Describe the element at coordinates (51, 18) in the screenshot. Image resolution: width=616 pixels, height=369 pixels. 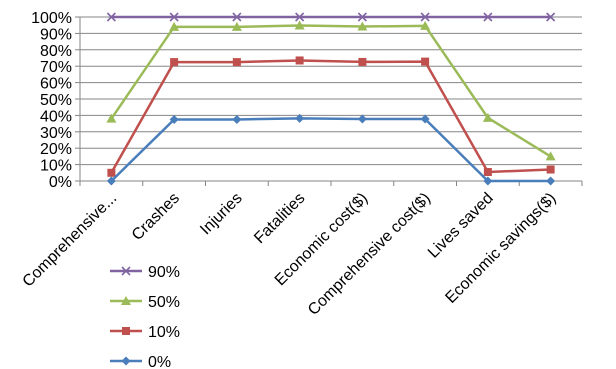
I see `y-tick-label: 100%` at that location.